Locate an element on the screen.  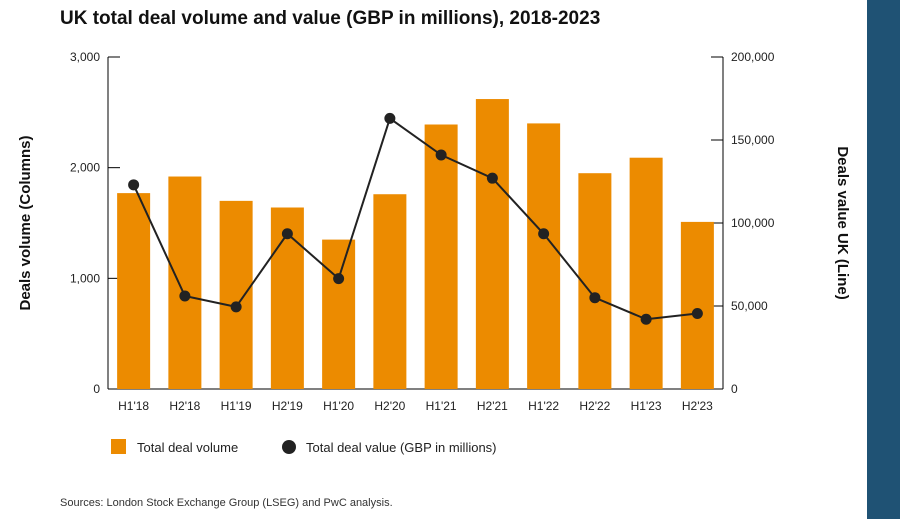
x-tick-label: H1'22 is located at coordinates (543, 406).